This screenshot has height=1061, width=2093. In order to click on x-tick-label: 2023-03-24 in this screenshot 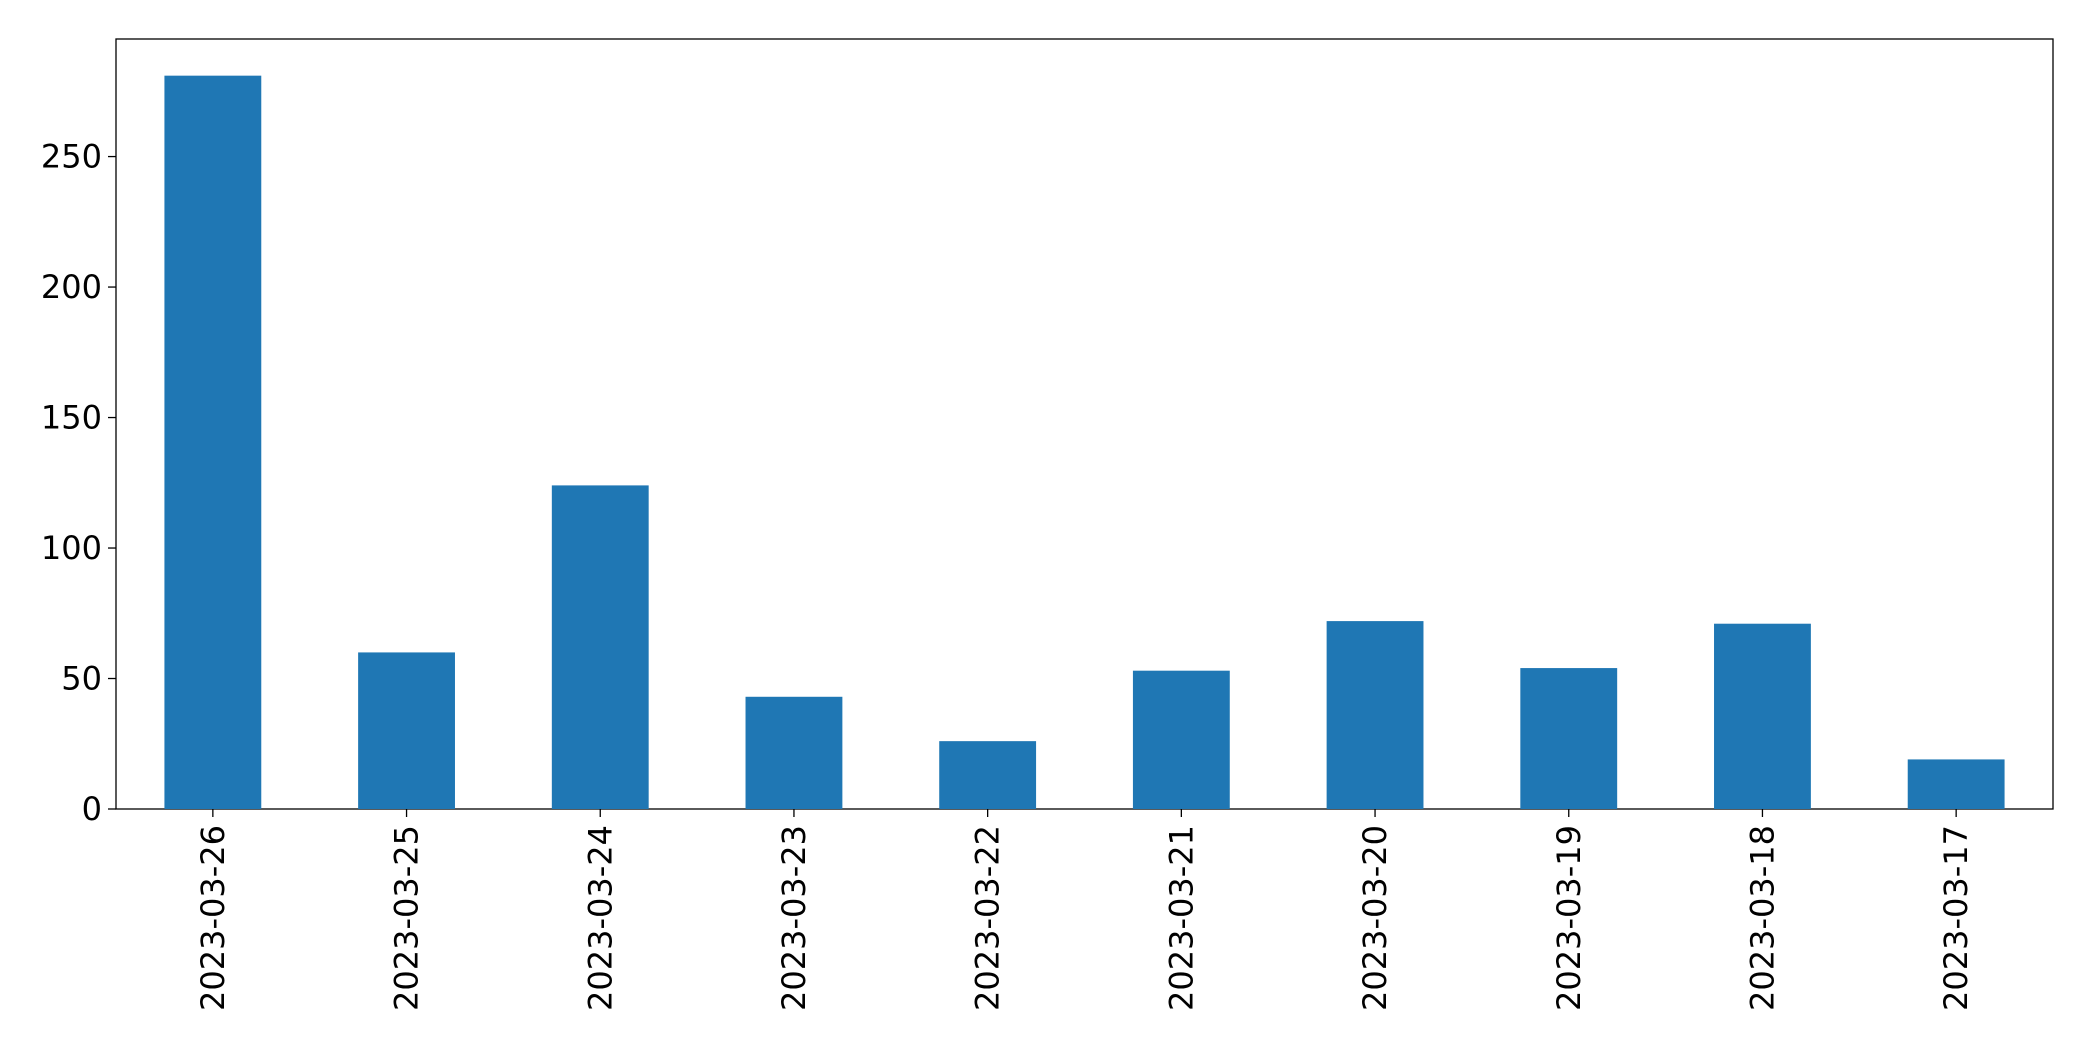, I will do `click(600, 918)`.